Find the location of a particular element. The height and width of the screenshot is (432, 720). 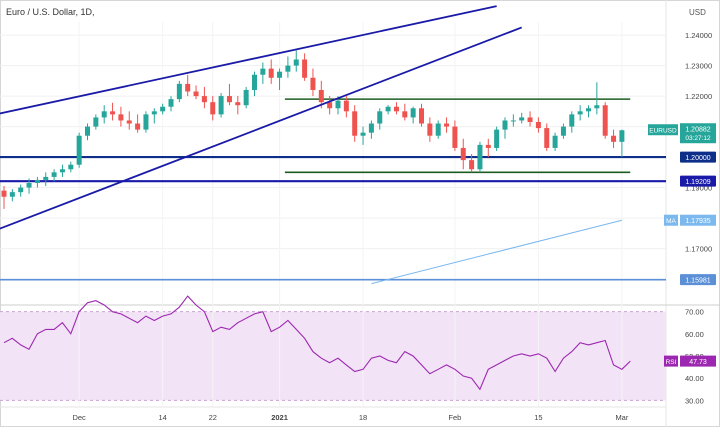

ma-name-tag is located at coordinates (671, 220).